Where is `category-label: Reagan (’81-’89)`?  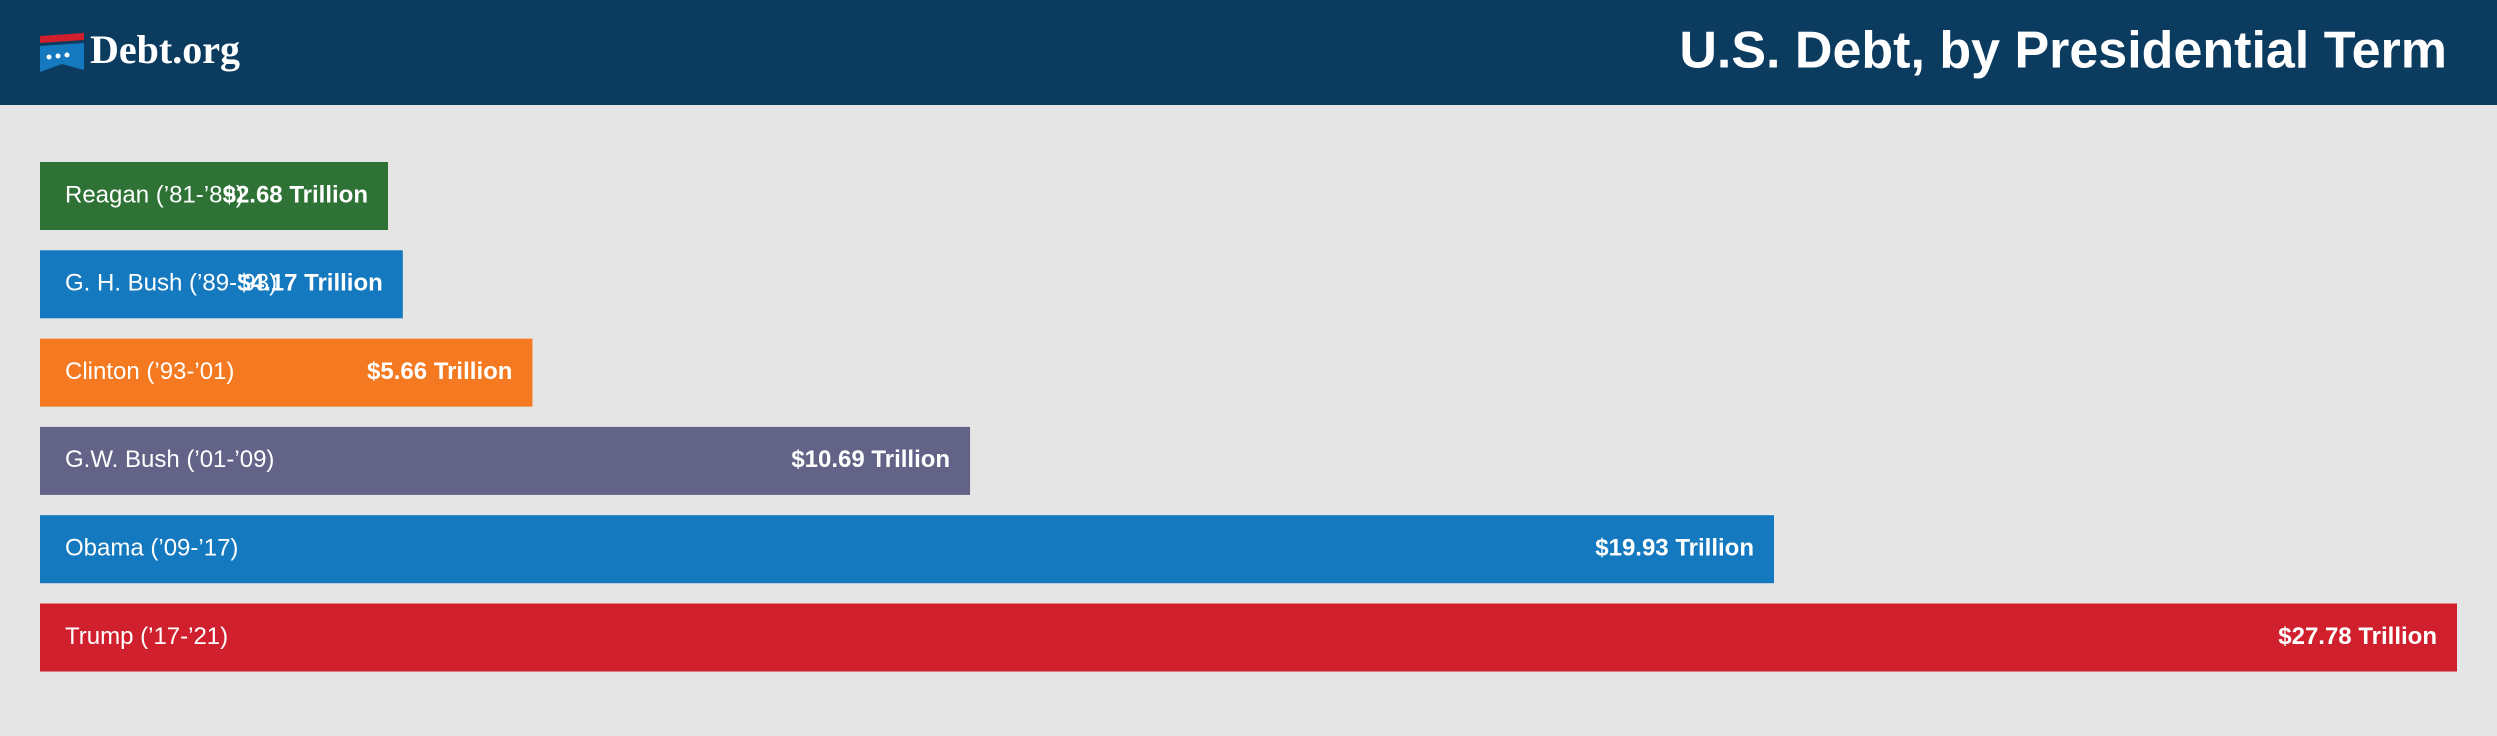
category-label: Reagan (’81-’89) is located at coordinates (154, 194).